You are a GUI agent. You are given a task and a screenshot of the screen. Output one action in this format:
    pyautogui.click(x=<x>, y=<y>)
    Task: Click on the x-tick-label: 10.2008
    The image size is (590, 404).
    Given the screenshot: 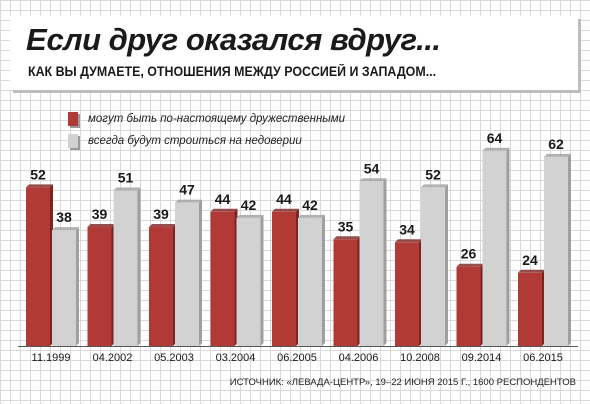 What is the action you would take?
    pyautogui.click(x=420, y=358)
    